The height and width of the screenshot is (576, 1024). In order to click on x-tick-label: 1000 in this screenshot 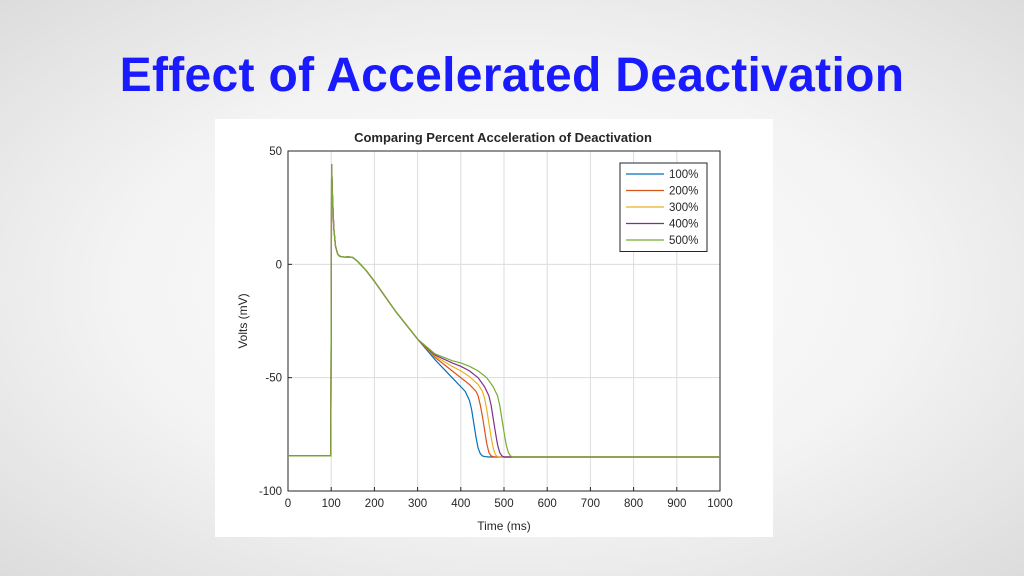, I will do `click(720, 504)`.